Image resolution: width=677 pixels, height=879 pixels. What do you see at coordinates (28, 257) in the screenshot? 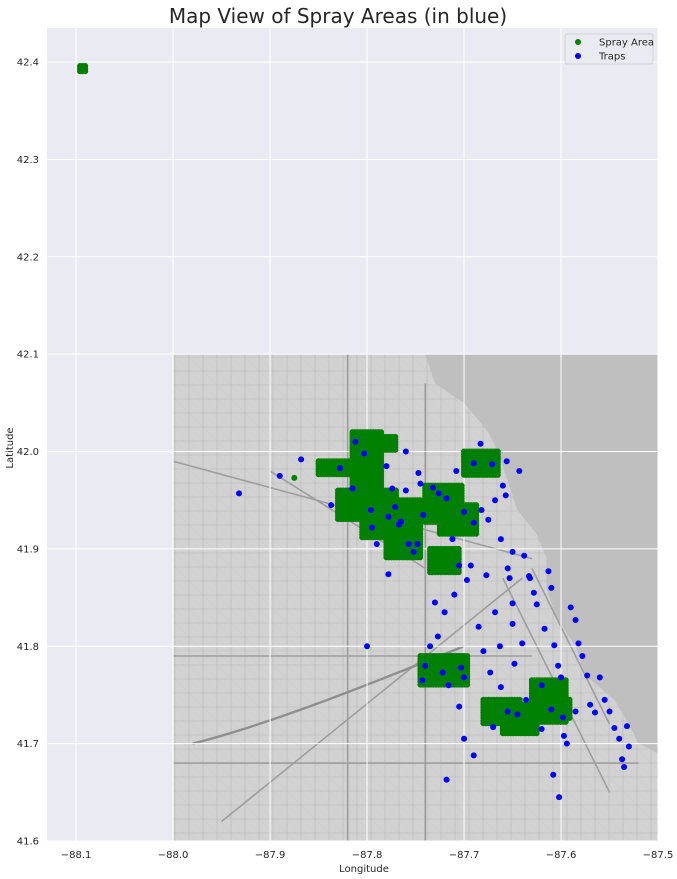
I see `y-tick-label: 42.2` at bounding box center [28, 257].